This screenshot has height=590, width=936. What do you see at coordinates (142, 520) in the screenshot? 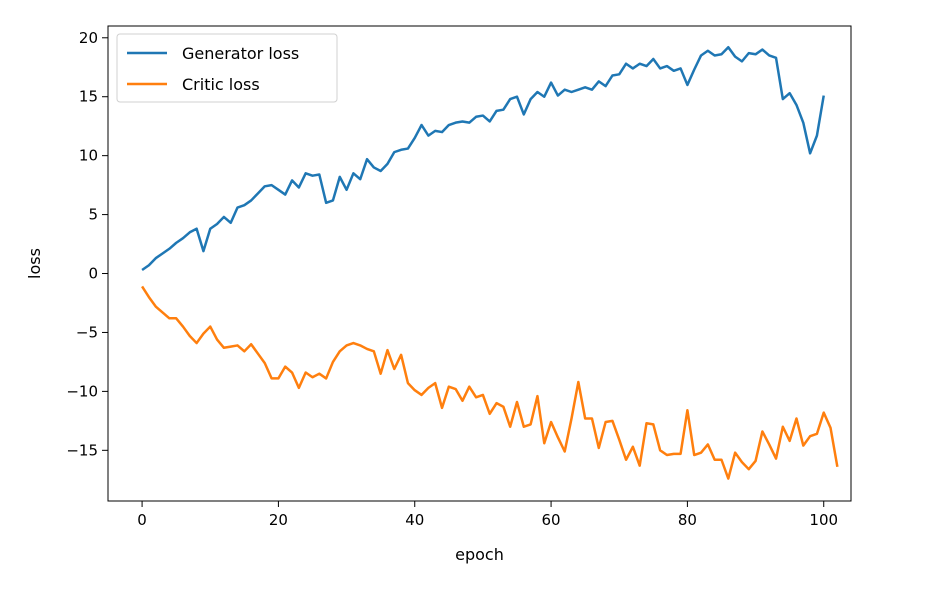
I see `x-tick-label: 0` at bounding box center [142, 520].